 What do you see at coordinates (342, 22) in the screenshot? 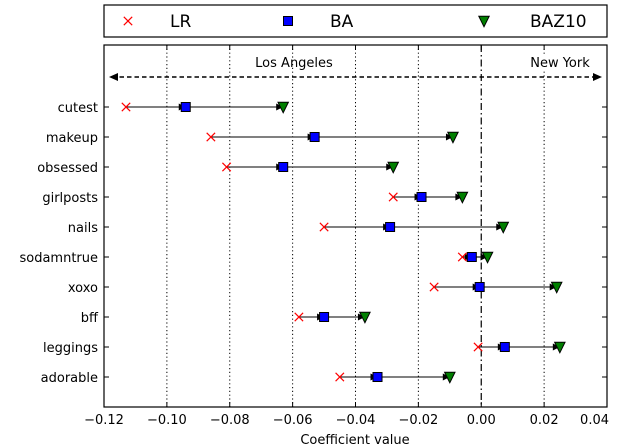
I see `legend-label: BA` at bounding box center [342, 22].